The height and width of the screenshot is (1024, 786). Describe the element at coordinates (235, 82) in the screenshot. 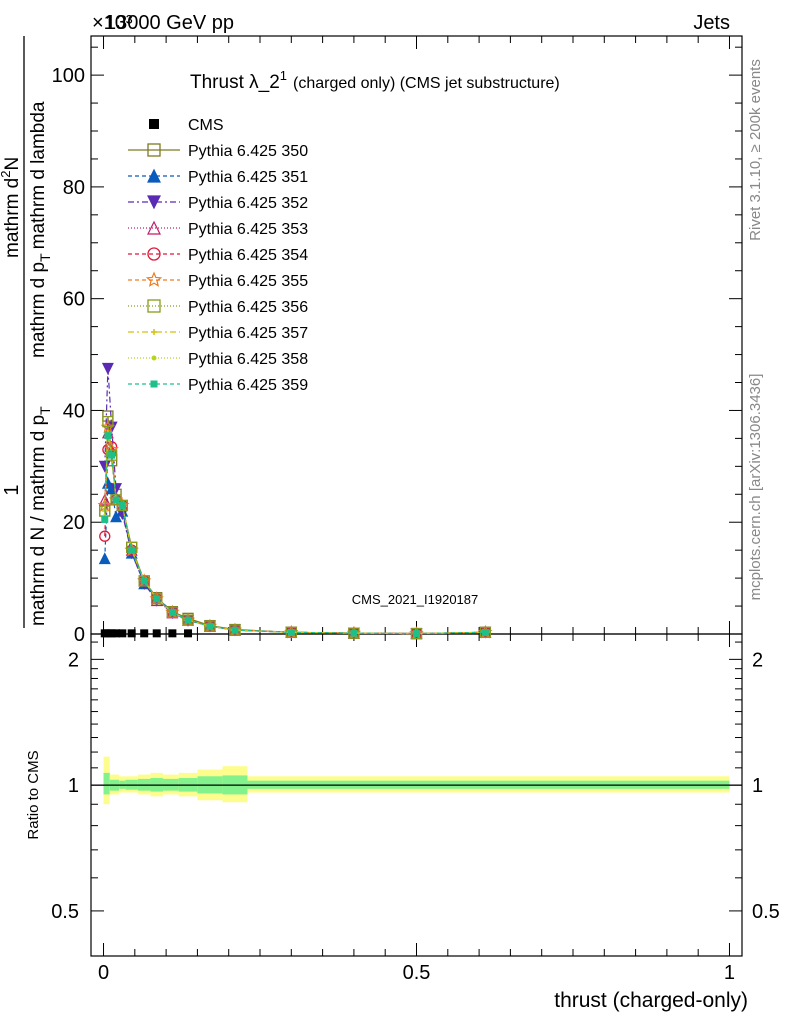

I see `plot-title-main: Thrust λ_2` at that location.